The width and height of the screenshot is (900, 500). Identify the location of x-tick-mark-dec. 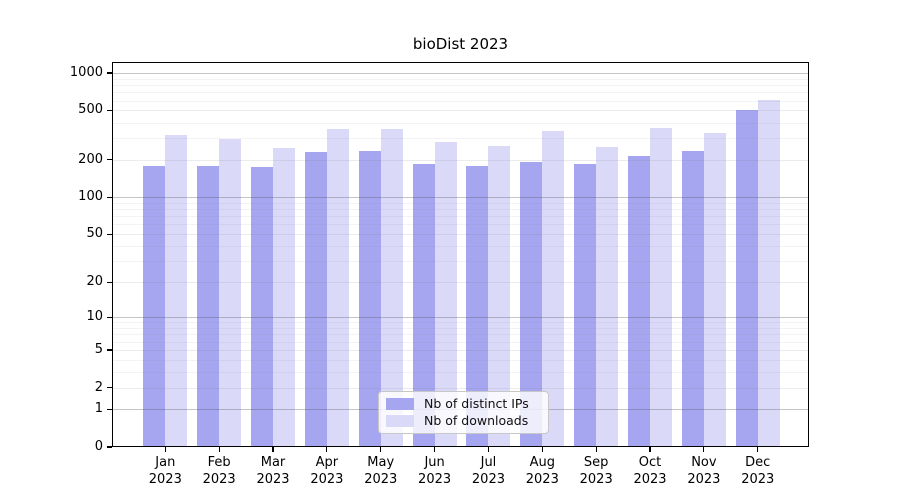
(758, 449).